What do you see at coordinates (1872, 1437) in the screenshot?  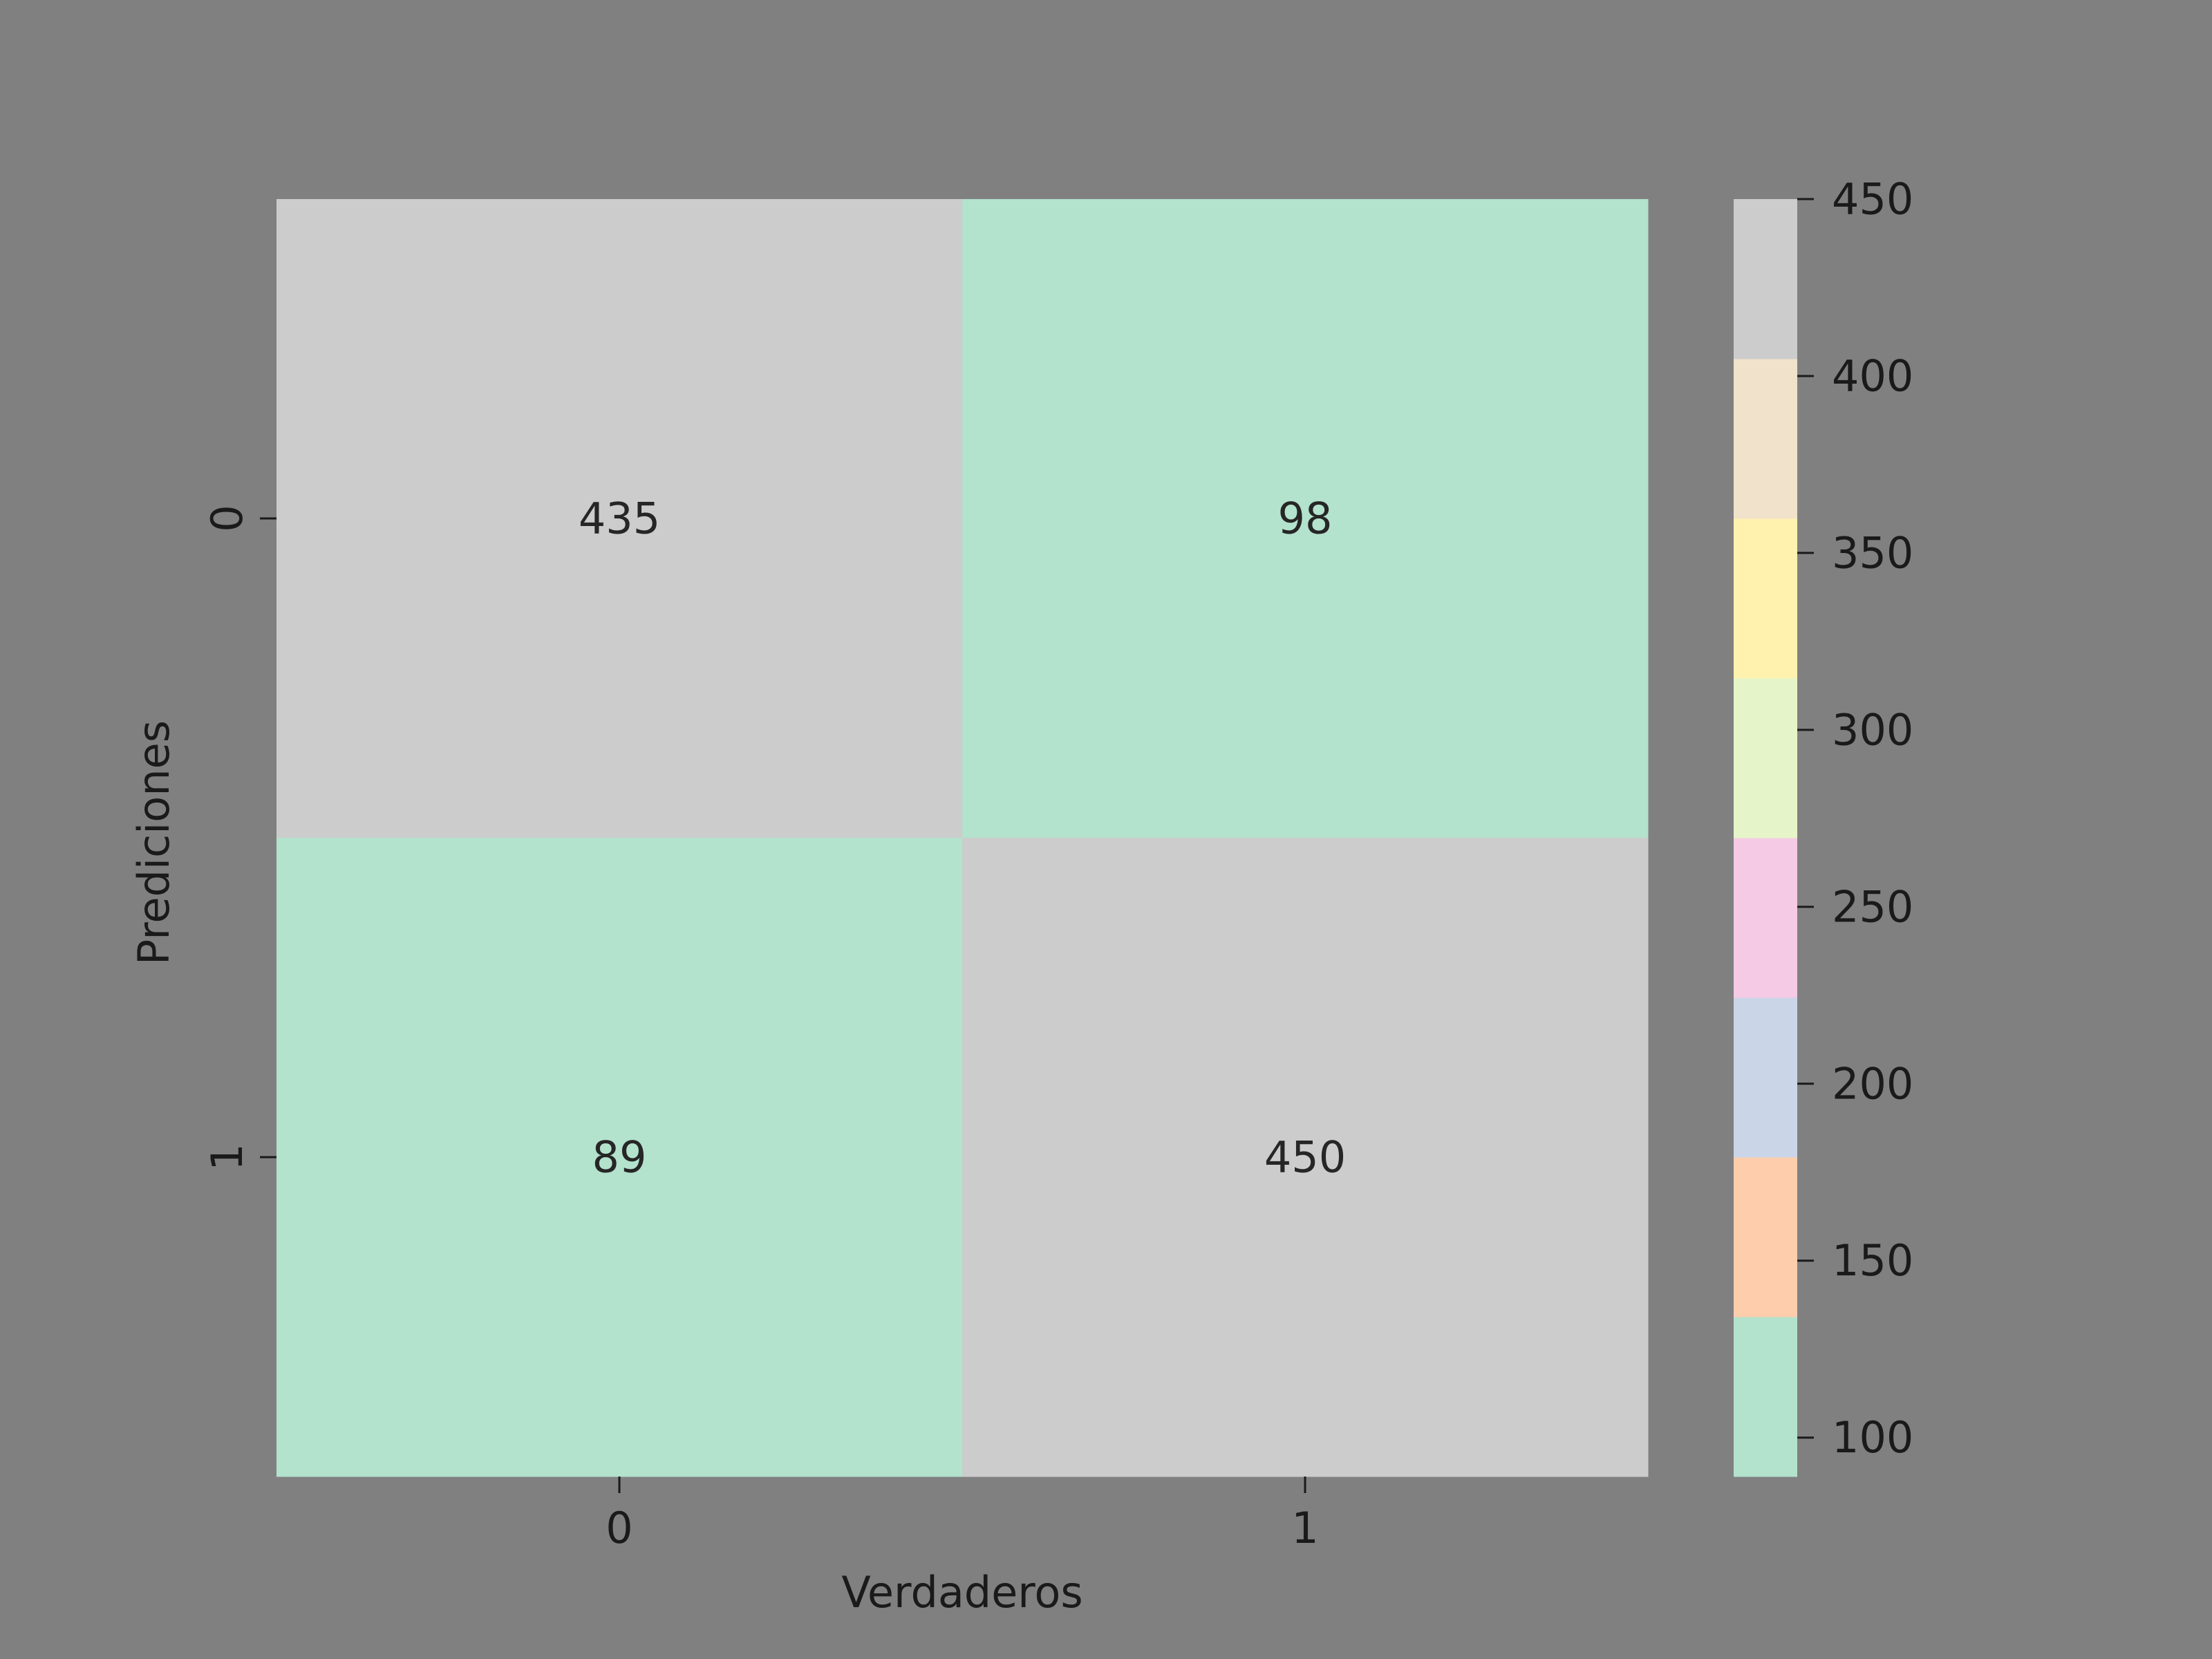 I see `colorbar-tick-label: 100` at bounding box center [1872, 1437].